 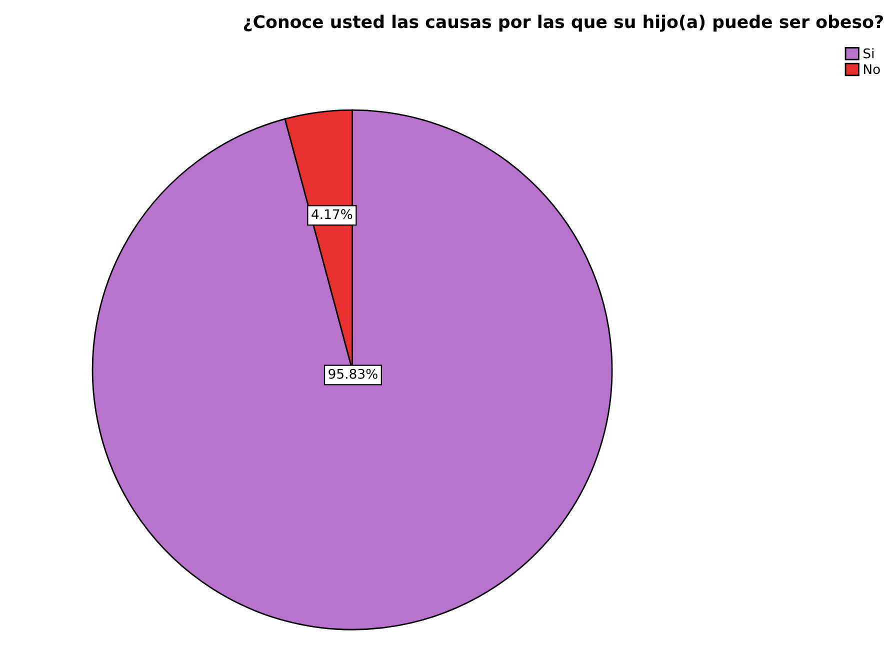 I want to click on legend-label: No, so click(x=872, y=69).